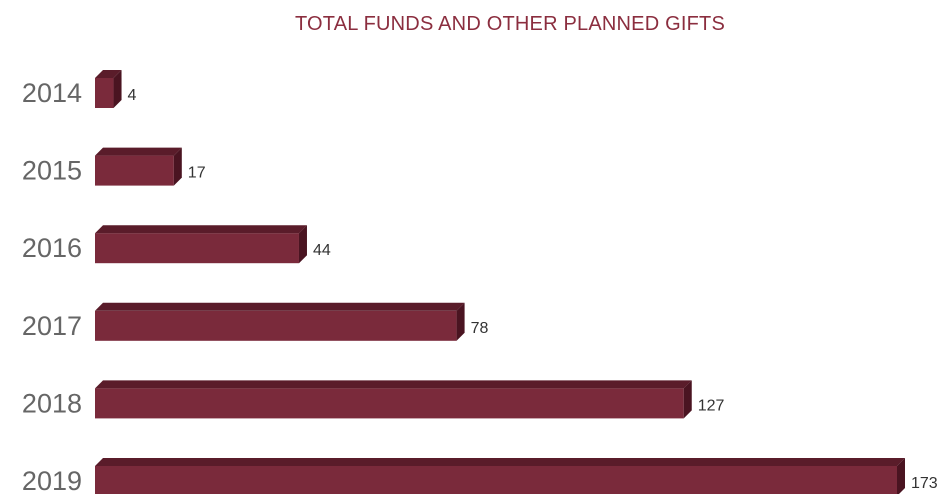 The image size is (944, 494). I want to click on category-label-2017: 2017, so click(52, 326).